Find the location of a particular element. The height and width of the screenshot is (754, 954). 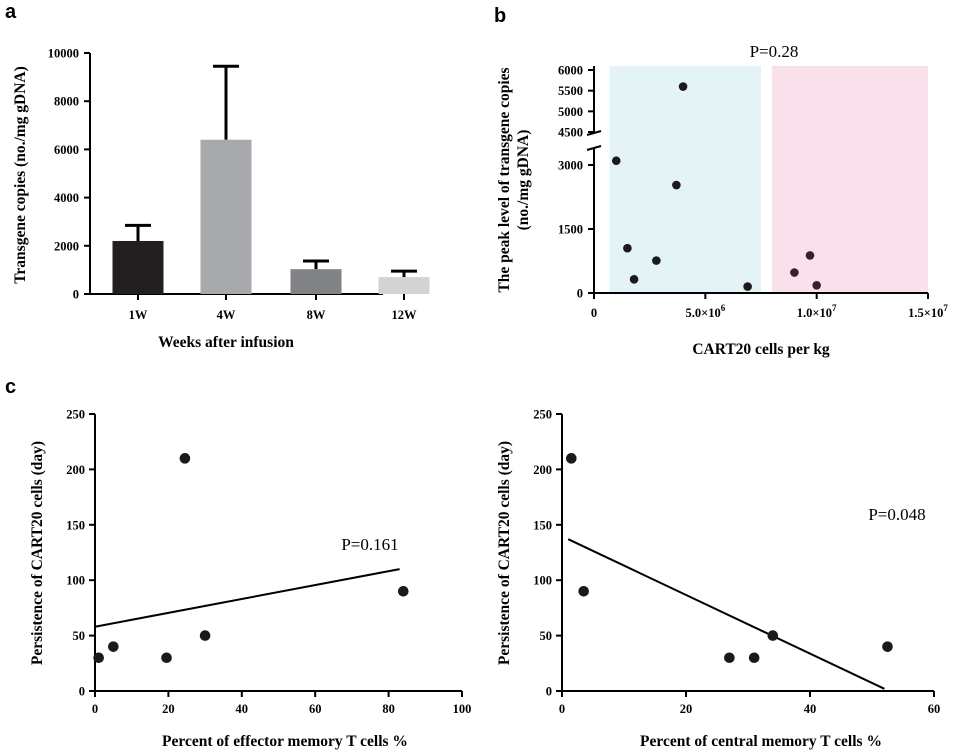

chart-b-xlabel: CART20 cells per kg is located at coordinates (761, 349).